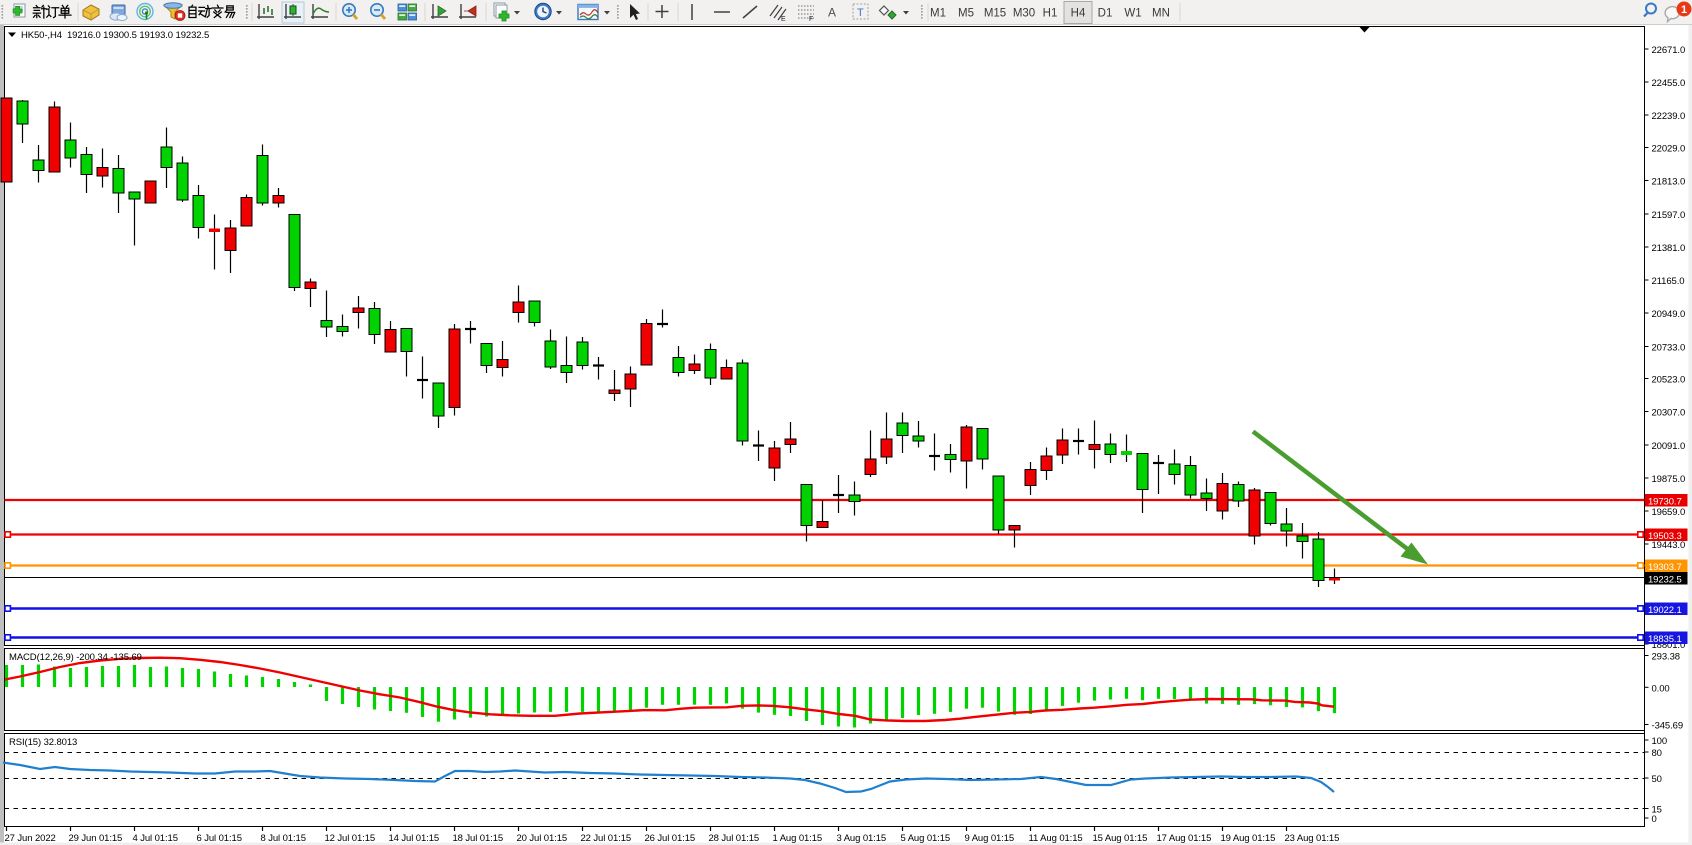  What do you see at coordinates (1669, 149) in the screenshot?
I see `svg-text: 22029.0` at bounding box center [1669, 149].